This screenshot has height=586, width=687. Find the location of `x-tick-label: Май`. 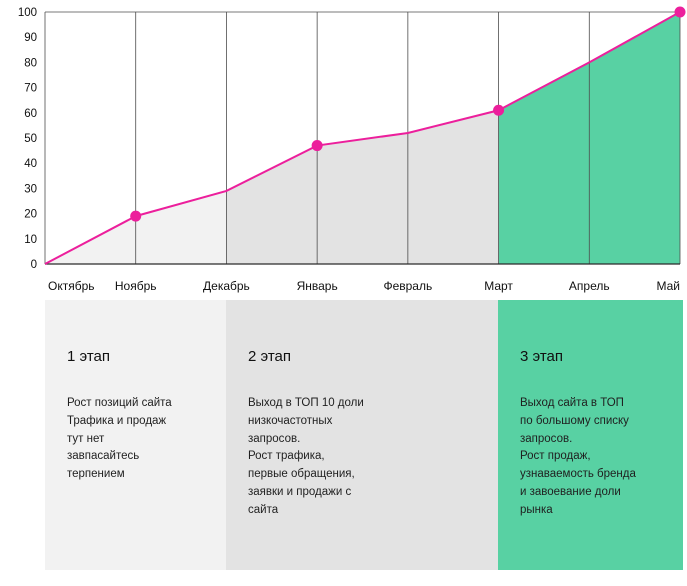

x-tick-label: Май is located at coordinates (668, 286).